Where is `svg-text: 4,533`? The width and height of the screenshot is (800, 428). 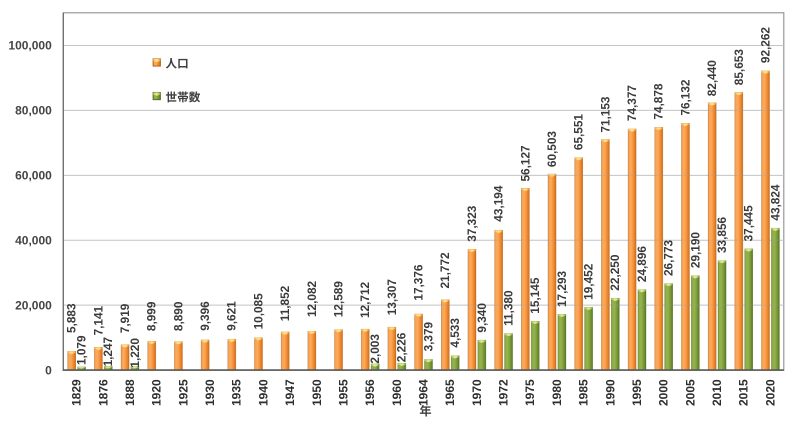 svg-text: 4,533 is located at coordinates (455, 333).